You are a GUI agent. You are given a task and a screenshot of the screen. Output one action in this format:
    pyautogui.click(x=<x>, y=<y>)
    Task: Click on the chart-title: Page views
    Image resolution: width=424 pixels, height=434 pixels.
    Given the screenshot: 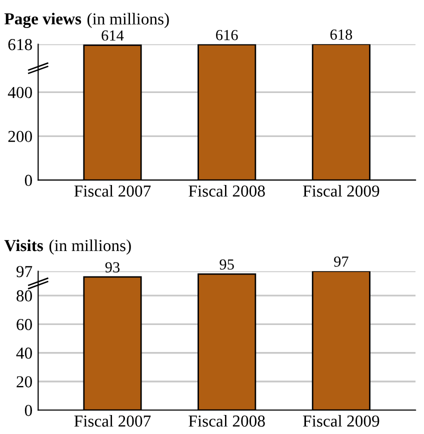 What is the action you would take?
    pyautogui.click(x=43, y=20)
    